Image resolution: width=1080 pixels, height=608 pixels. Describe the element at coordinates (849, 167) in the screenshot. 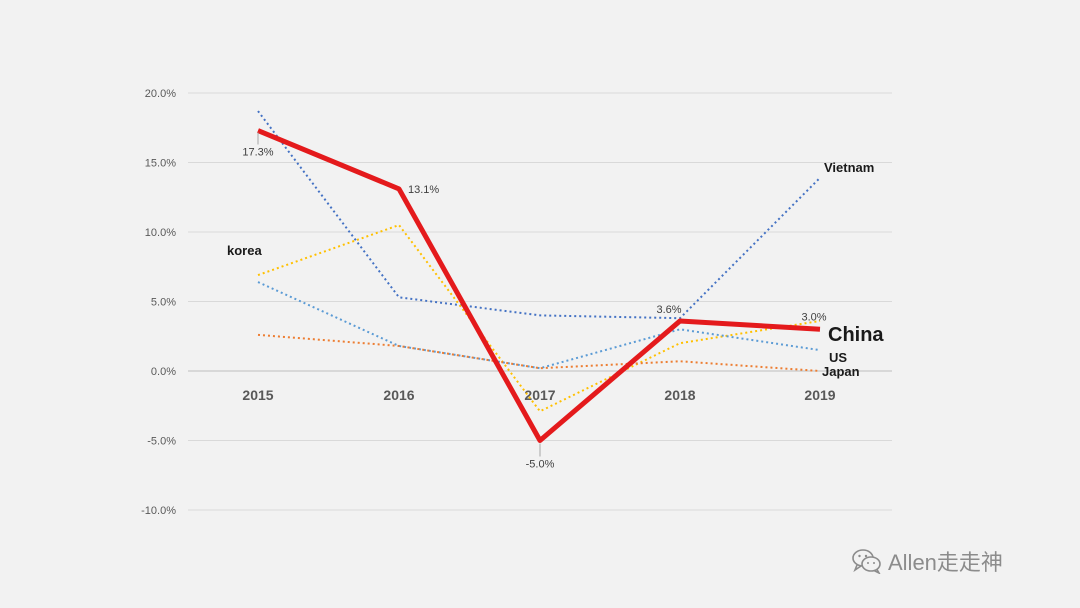

I see `series-name-vietnam: Vietnam` at that location.